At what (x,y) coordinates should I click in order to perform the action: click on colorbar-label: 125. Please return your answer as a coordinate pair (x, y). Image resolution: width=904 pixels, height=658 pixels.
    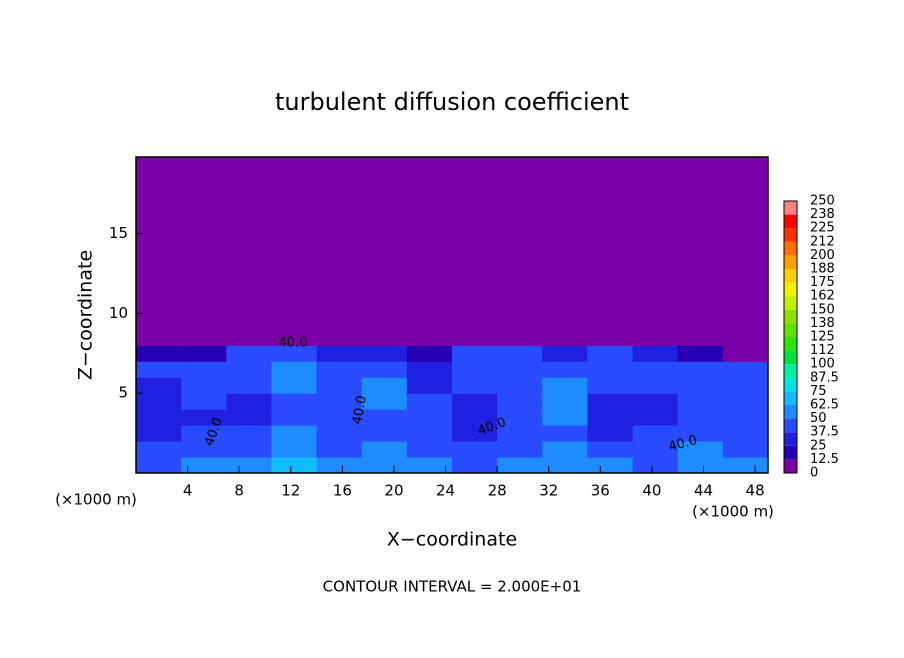
    Looking at the image, I should click on (822, 337).